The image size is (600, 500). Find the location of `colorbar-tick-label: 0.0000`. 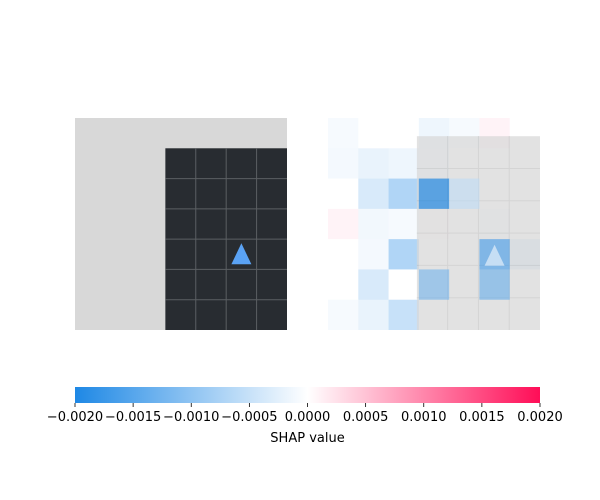

colorbar-tick-label: 0.0000 is located at coordinates (308, 417).